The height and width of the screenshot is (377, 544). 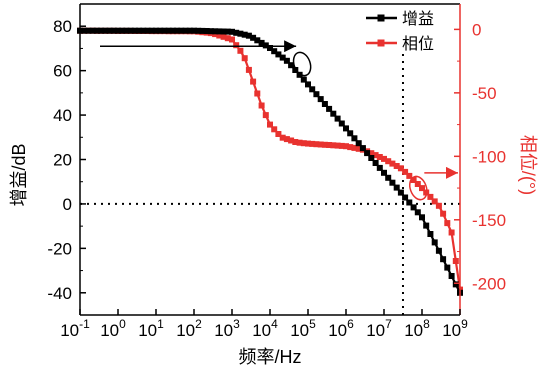 I want to click on legend-phase-label: 相位, so click(x=418, y=44).